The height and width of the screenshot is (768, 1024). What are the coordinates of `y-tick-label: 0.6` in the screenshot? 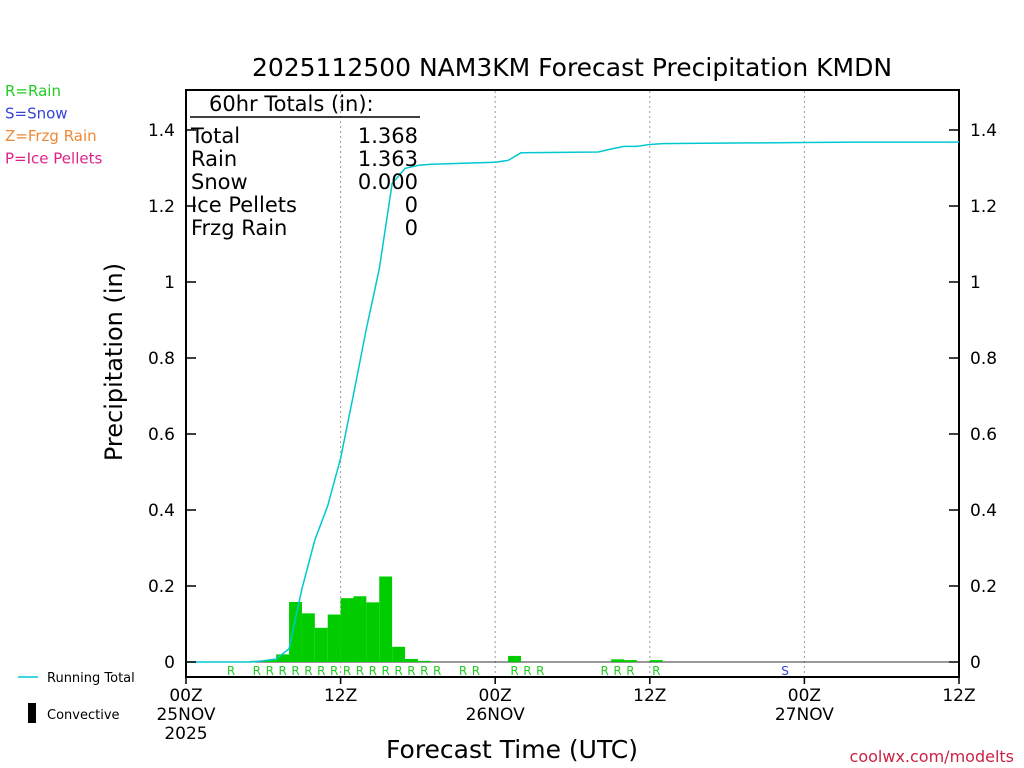 It's located at (161, 435).